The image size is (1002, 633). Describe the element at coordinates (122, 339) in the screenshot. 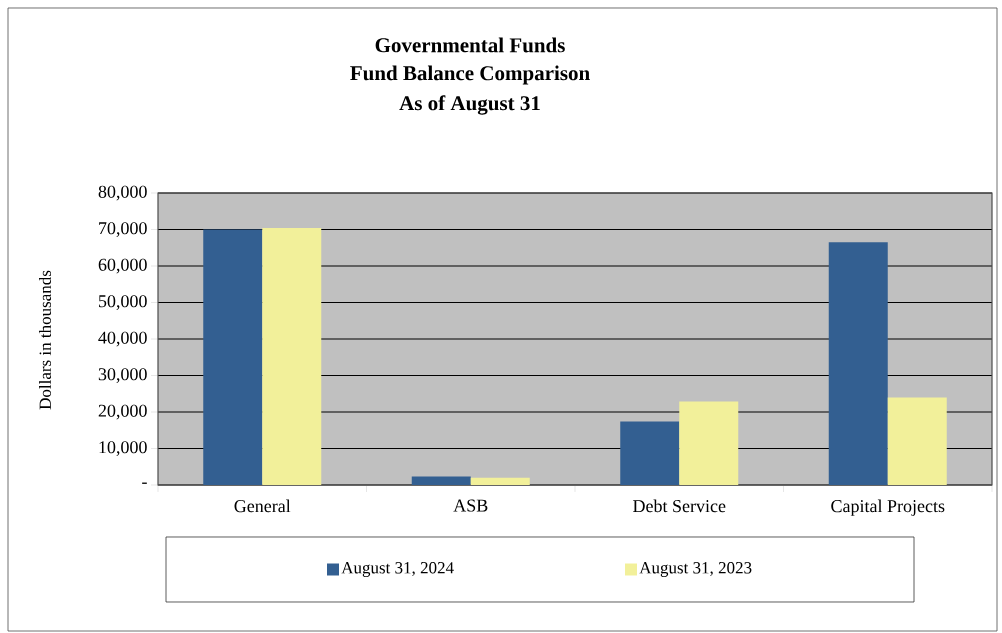

I see `y-tick-label: 40,000` at that location.